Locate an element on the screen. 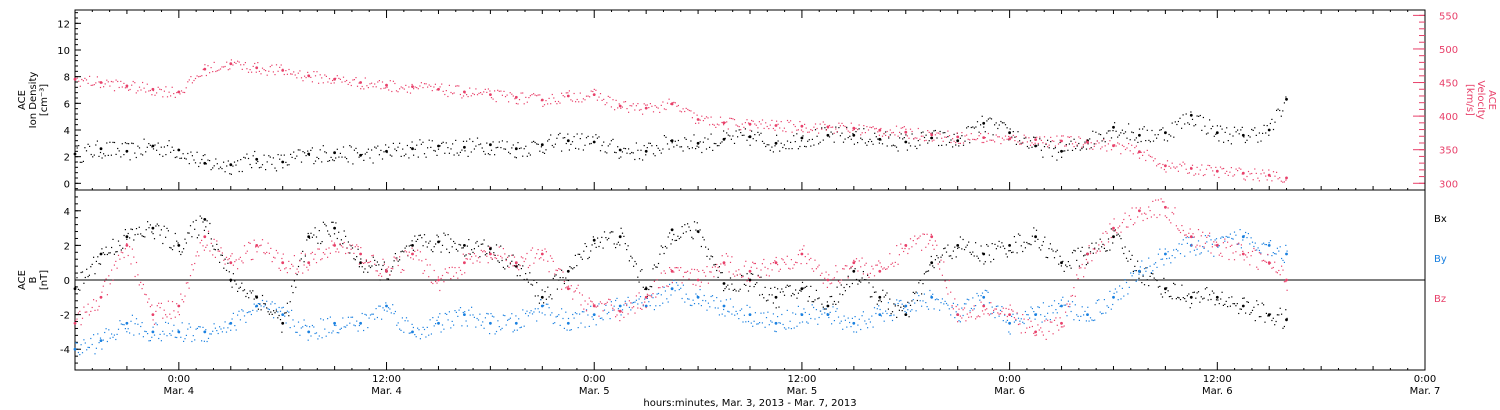 This screenshot has height=410, width=1500. bx-data-point is located at coordinates (1009, 245).